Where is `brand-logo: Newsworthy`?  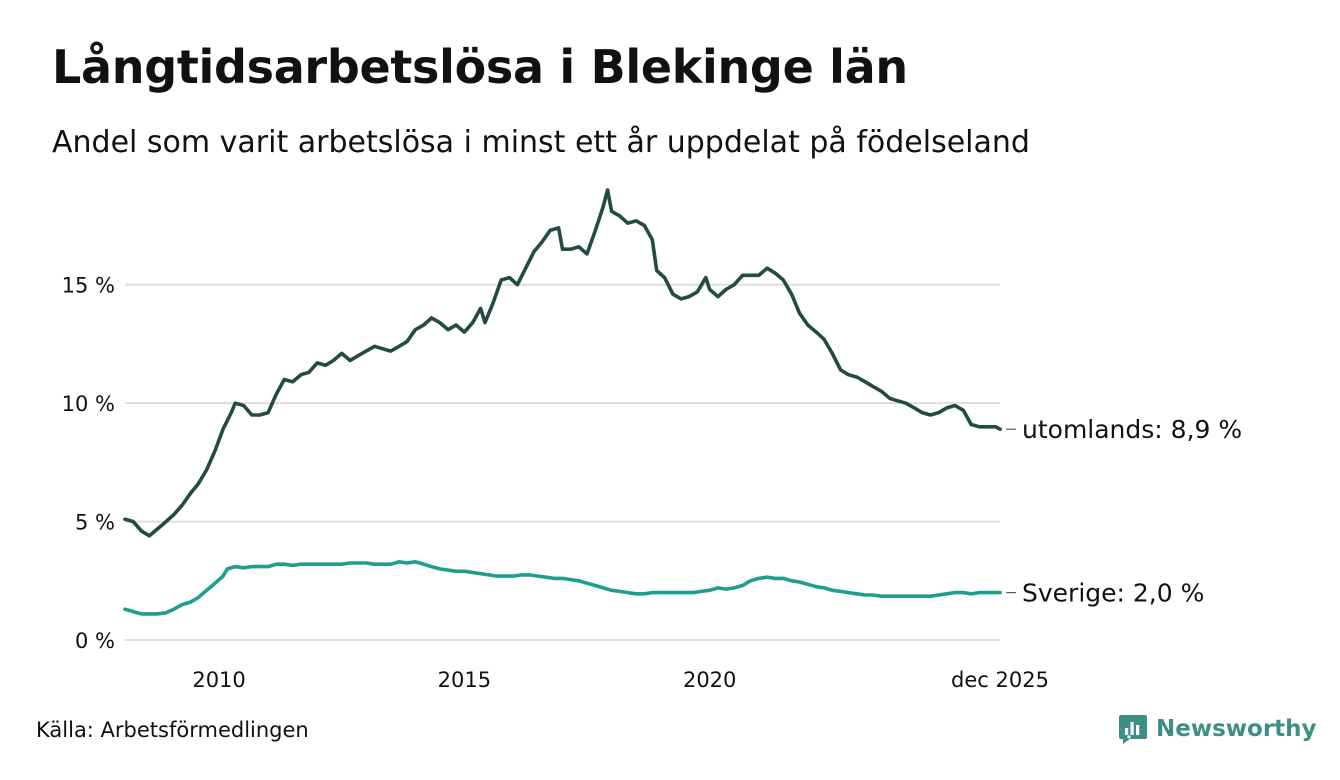
brand-logo: Newsworthy is located at coordinates (1217, 729).